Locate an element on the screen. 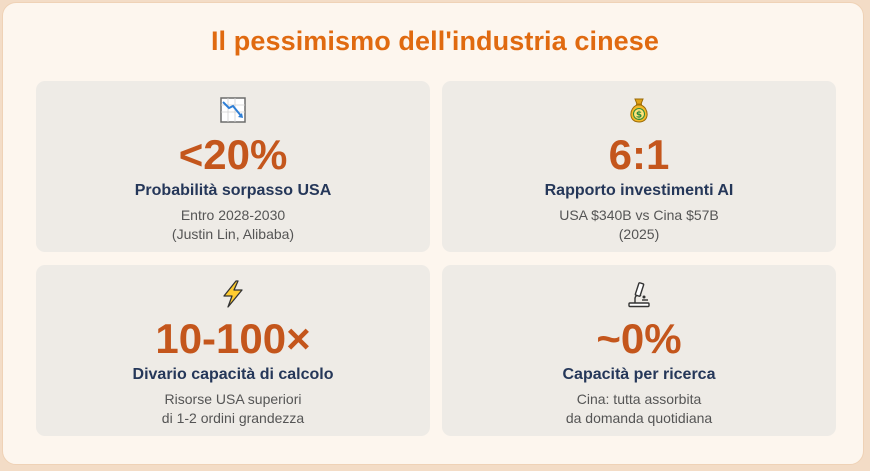  stat-detail: Entro 2028-2030 (Justin Lin, Alibaba) is located at coordinates (233, 225).